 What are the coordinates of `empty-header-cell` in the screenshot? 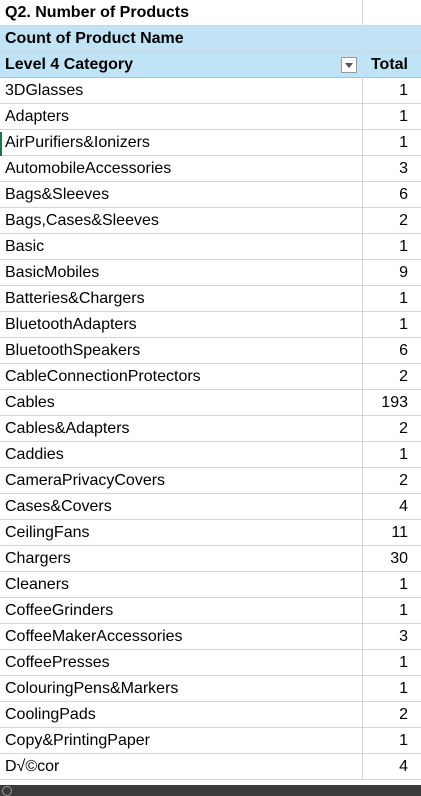 It's located at (387, 39).